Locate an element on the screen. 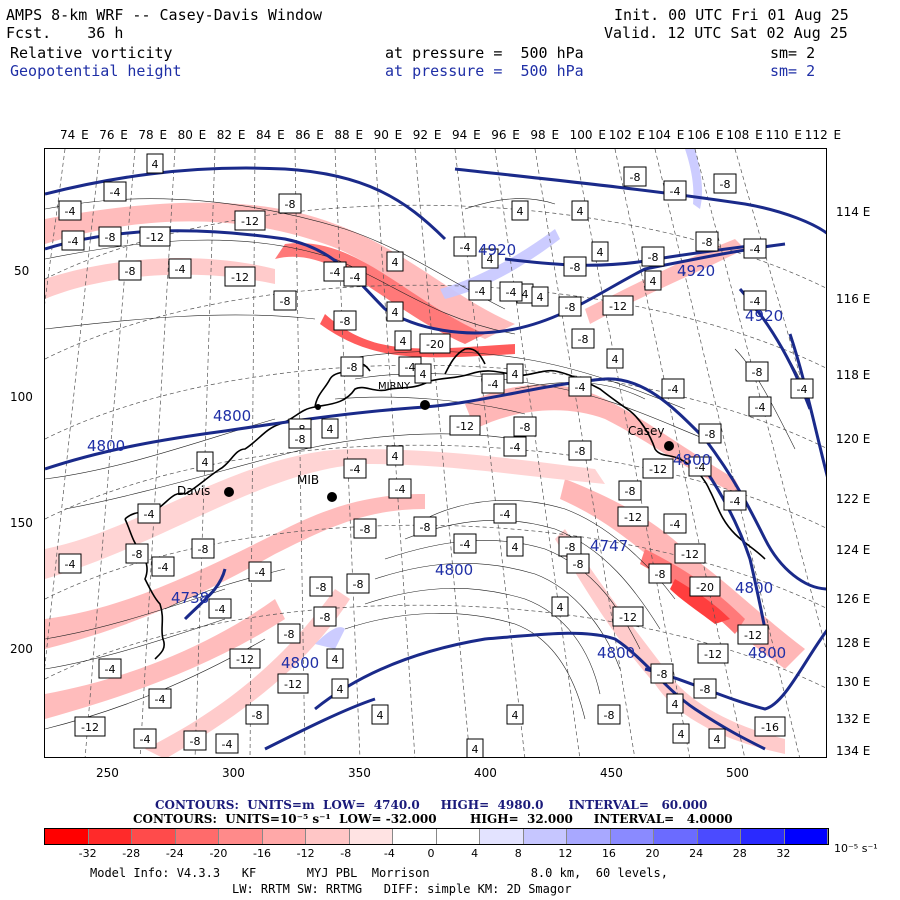 The image size is (900, 900). colorbar-label: 12 is located at coordinates (565, 853).